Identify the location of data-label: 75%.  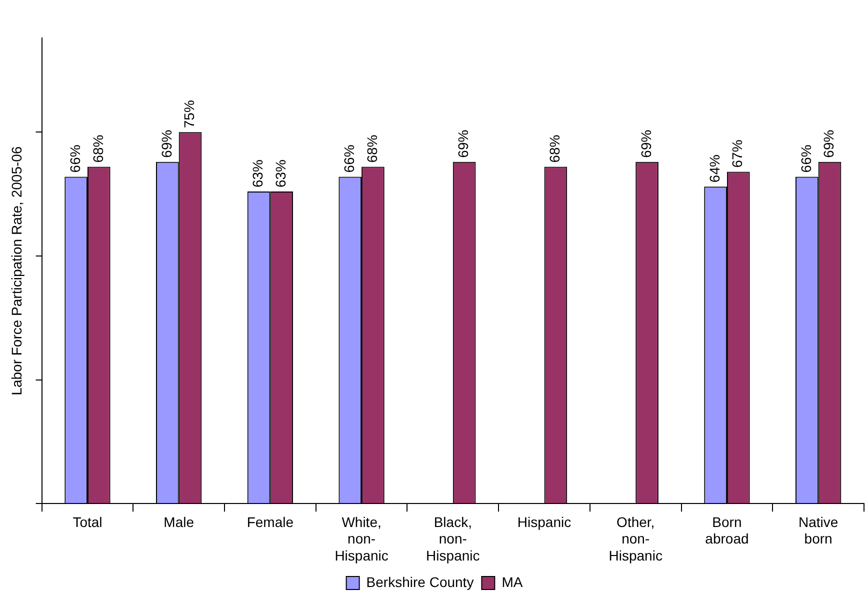
(189, 114).